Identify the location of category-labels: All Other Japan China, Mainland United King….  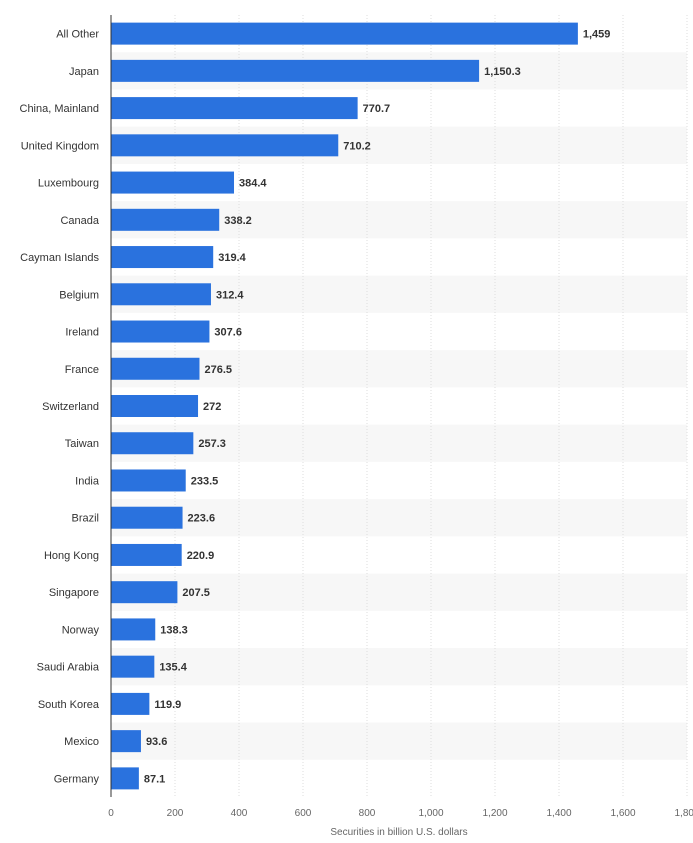
(60, 407).